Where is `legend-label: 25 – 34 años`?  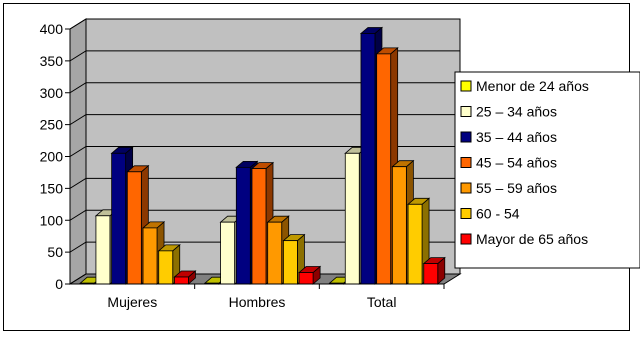 legend-label: 25 – 34 años is located at coordinates (516, 112).